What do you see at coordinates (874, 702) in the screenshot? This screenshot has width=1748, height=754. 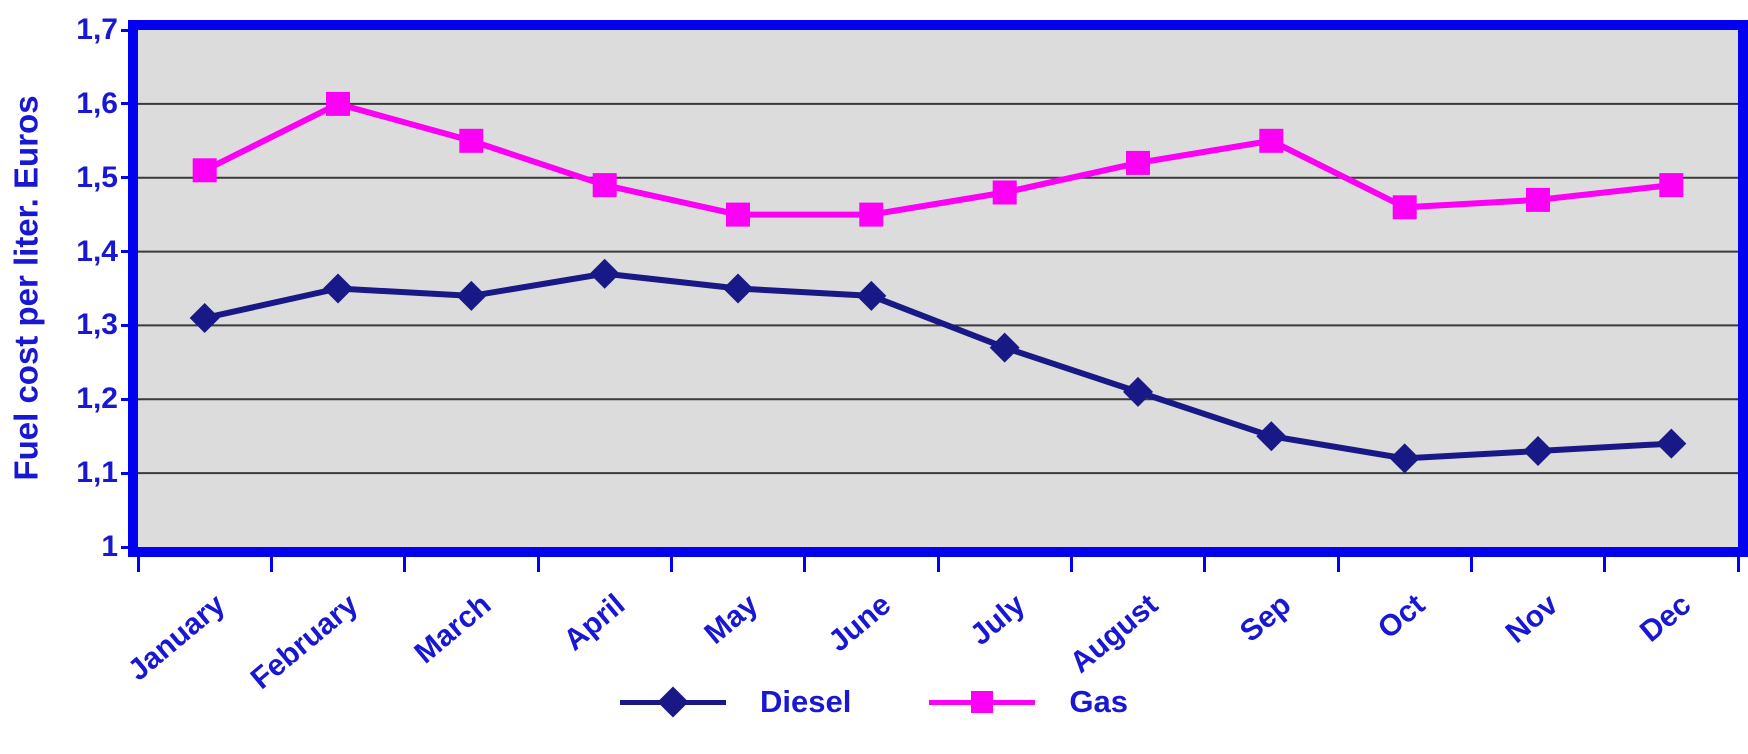 I see `legend: Diesel Gas` at bounding box center [874, 702].